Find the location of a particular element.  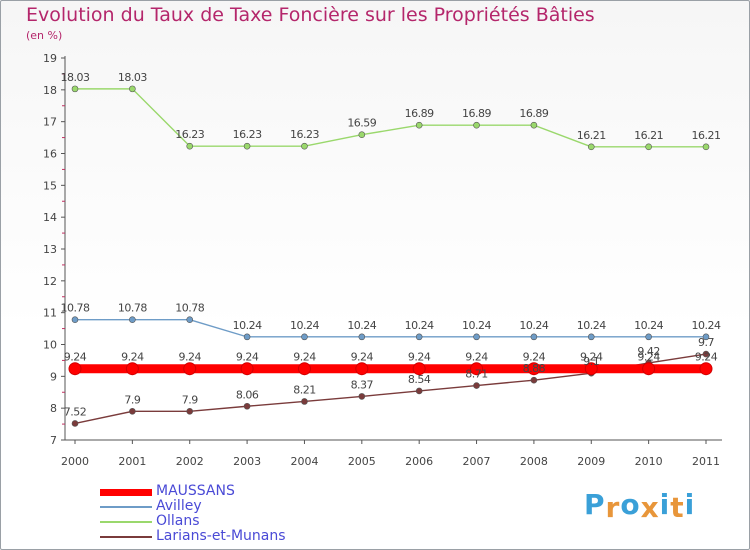

x-tick-label: 2010 is located at coordinates (649, 461).